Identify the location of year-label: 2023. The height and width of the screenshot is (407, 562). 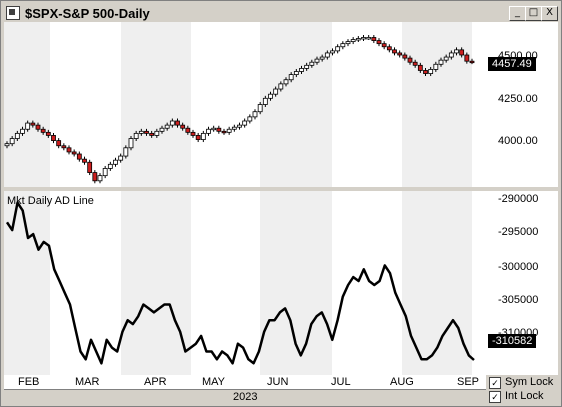
(245, 397).